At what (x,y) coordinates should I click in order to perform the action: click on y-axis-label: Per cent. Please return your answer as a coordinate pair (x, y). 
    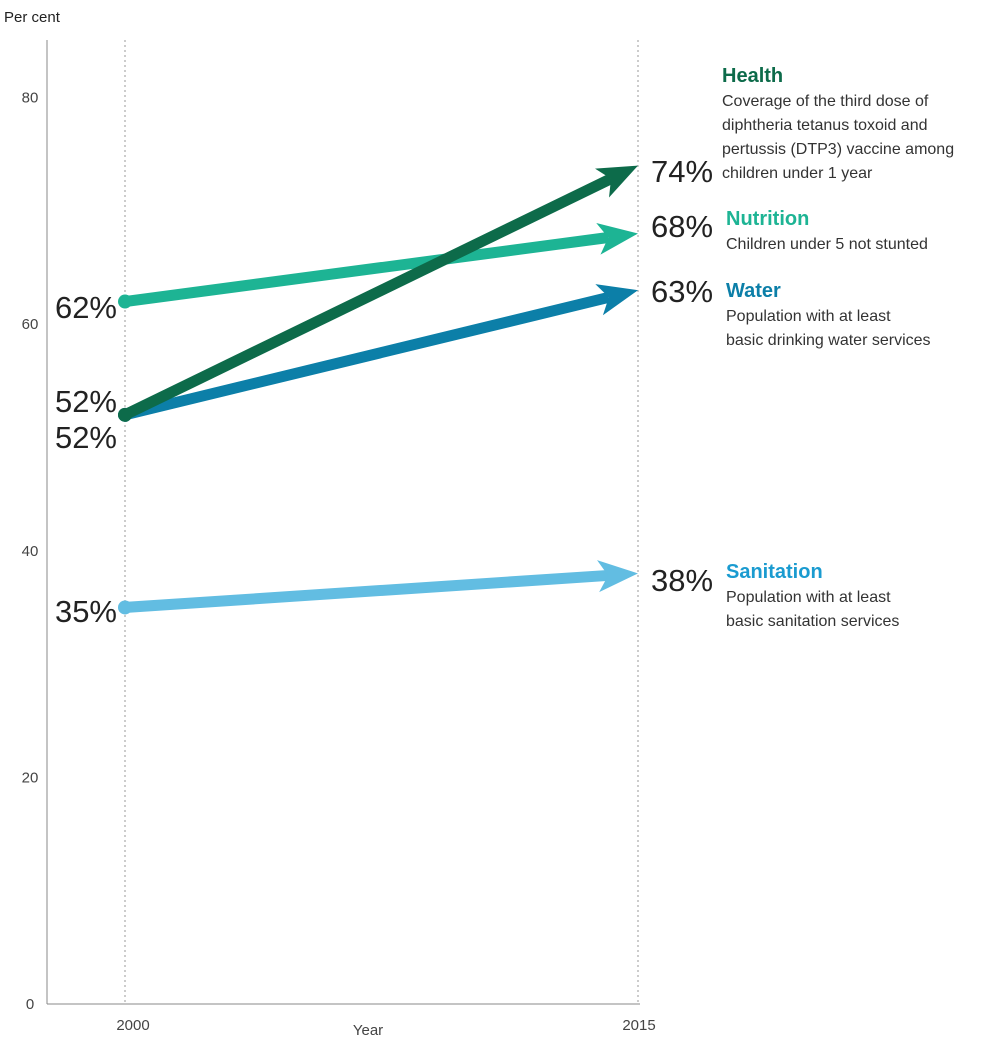
    Looking at the image, I should click on (32, 17).